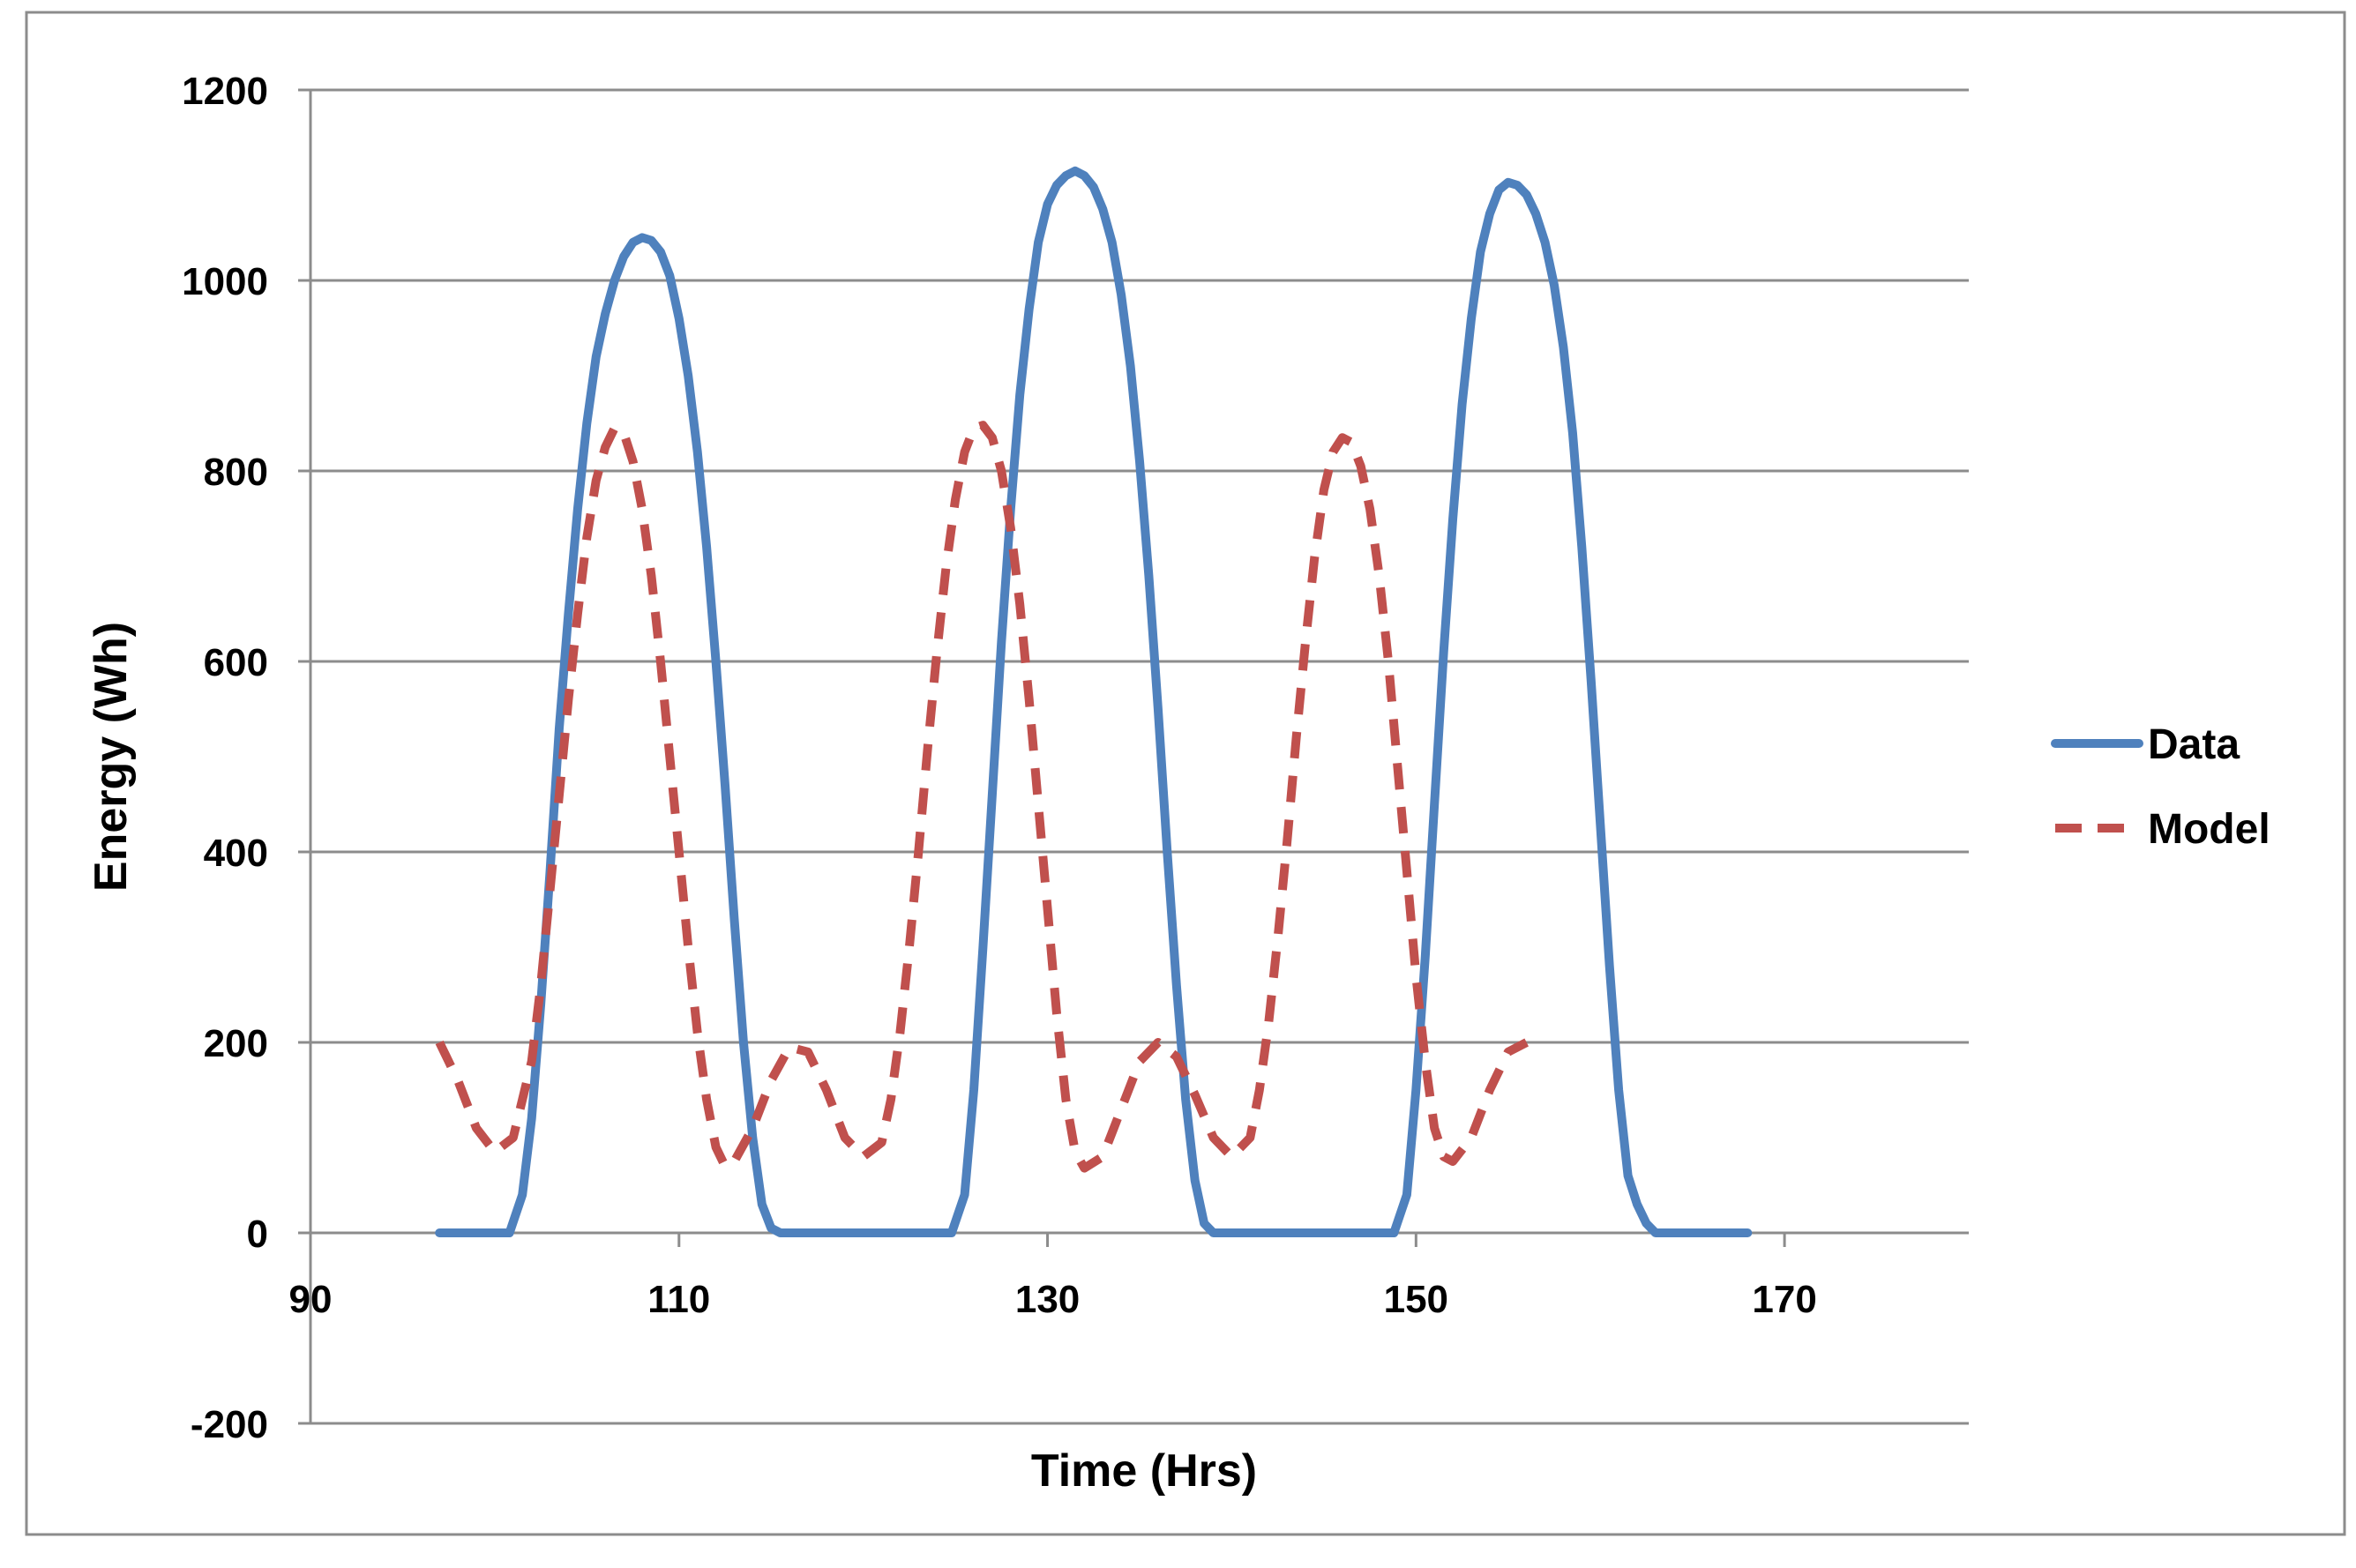 The image size is (2356, 1568). I want to click on y-tick-label: 400, so click(236, 853).